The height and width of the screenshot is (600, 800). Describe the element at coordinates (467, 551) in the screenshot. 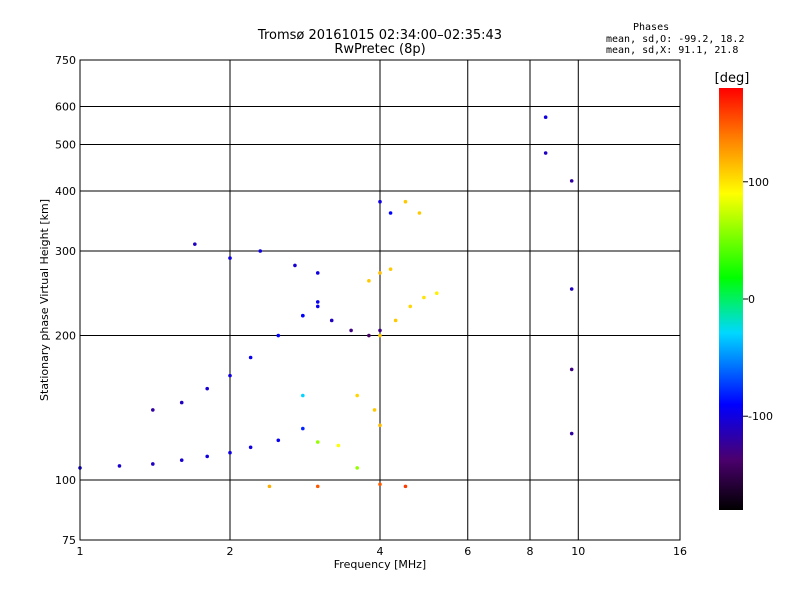

I see `x-tick-label-6: 6` at that location.